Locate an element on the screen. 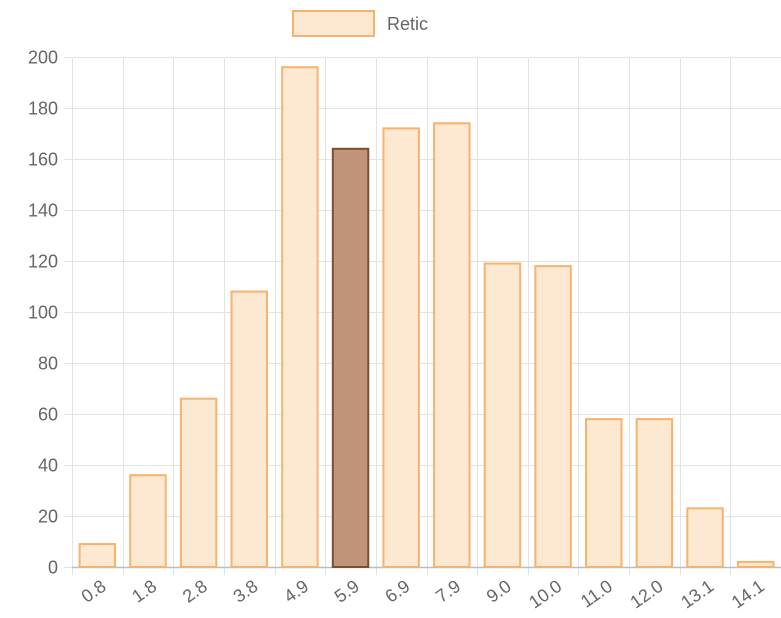  x-tick-label: 0.8 is located at coordinates (94, 591).